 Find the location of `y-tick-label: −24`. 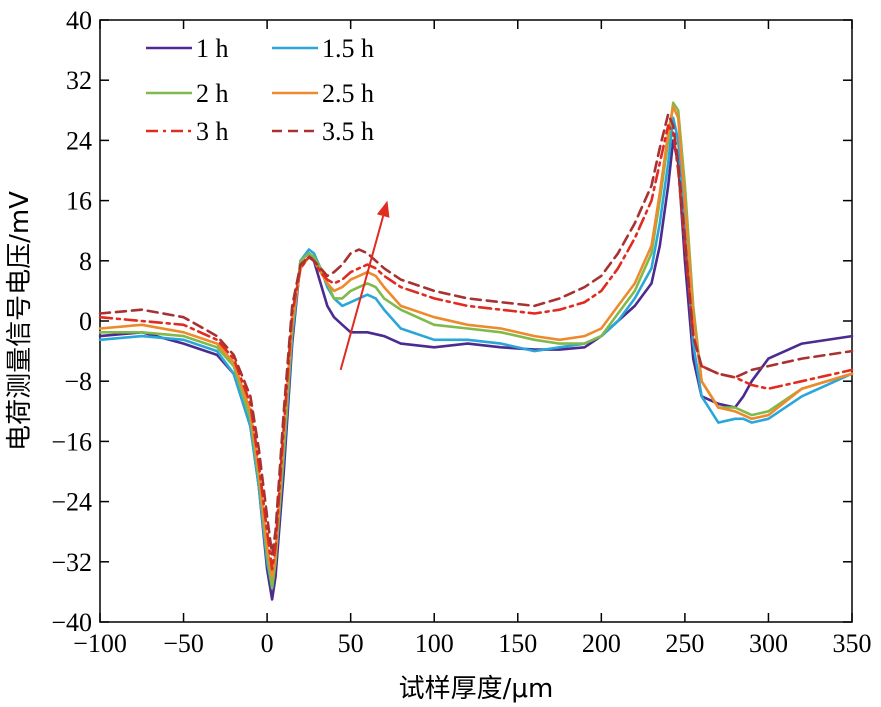

y-tick-label: −24 is located at coordinates (71, 502).